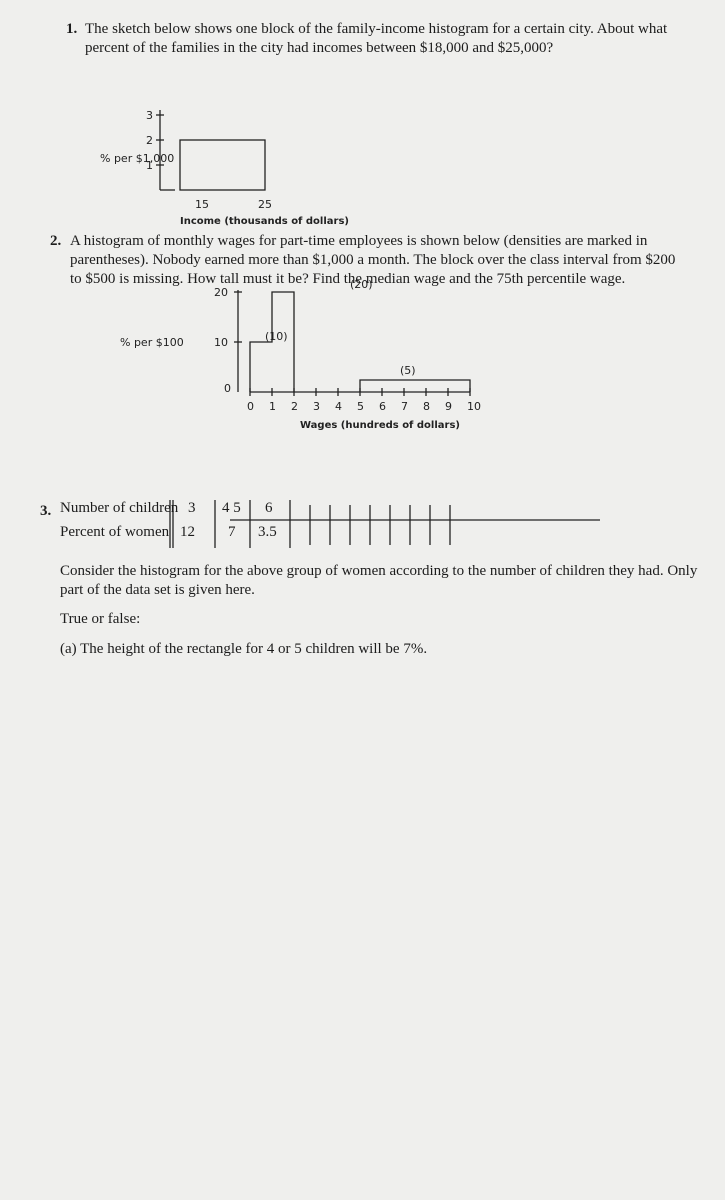 The width and height of the screenshot is (725, 1200). I want to click on table-cell: Percent of women, so click(115, 532).